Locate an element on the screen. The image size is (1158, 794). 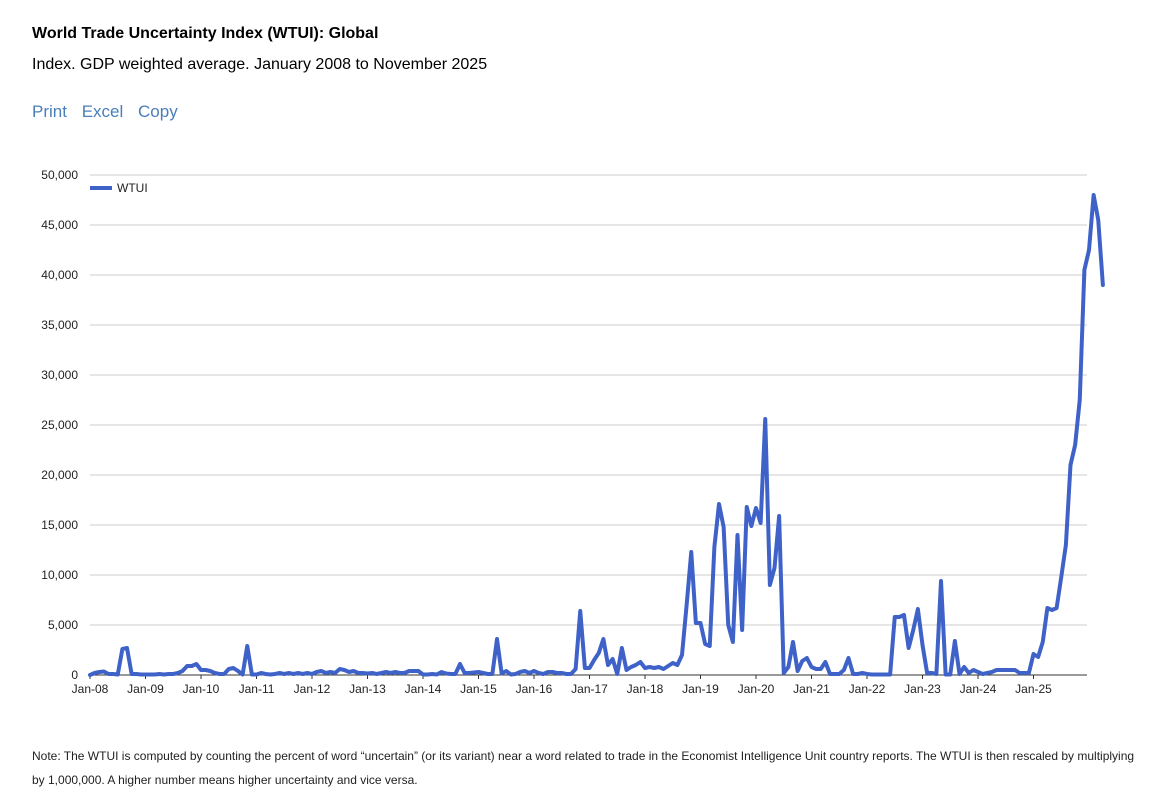
x-tick-label: Jan-22 is located at coordinates (867, 689).